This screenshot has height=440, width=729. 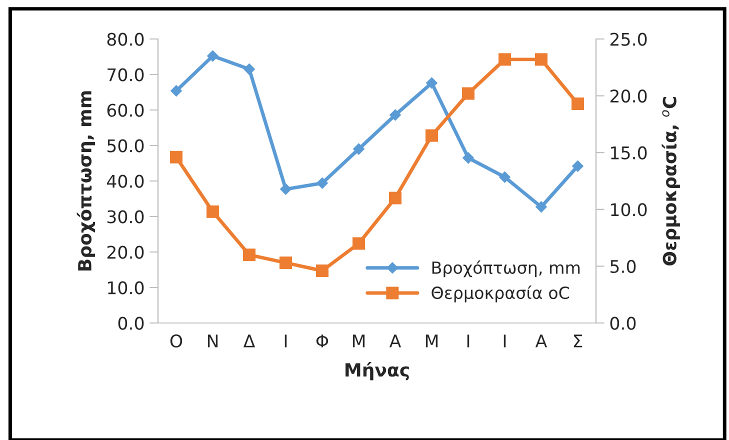 I want to click on y-tick-label: 0.0, so click(x=131, y=323).